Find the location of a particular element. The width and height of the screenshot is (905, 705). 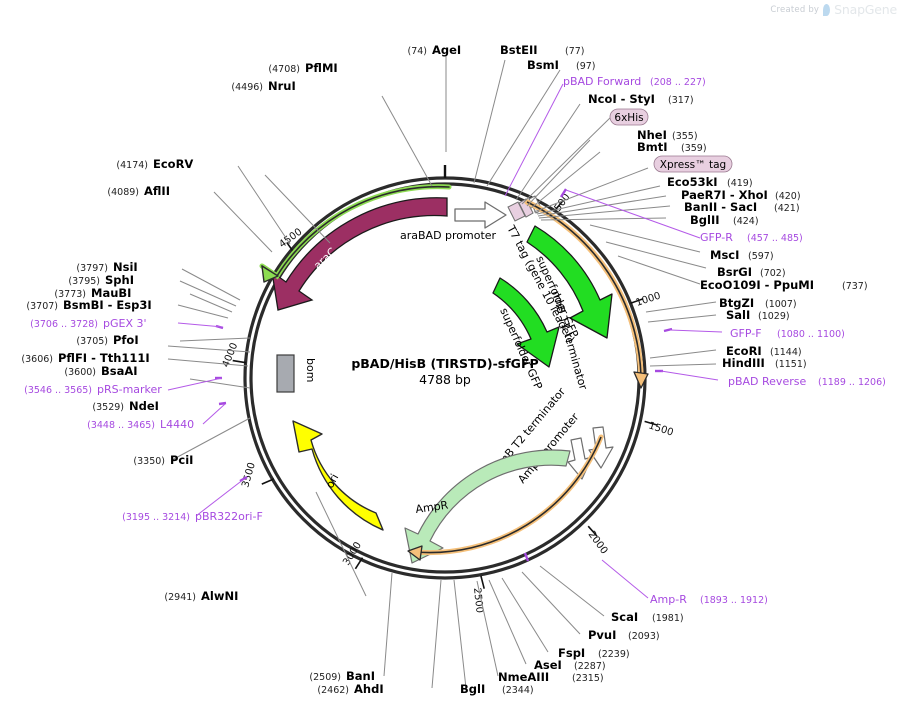

site-name-bsrgi: BsrGI is located at coordinates (734, 272).